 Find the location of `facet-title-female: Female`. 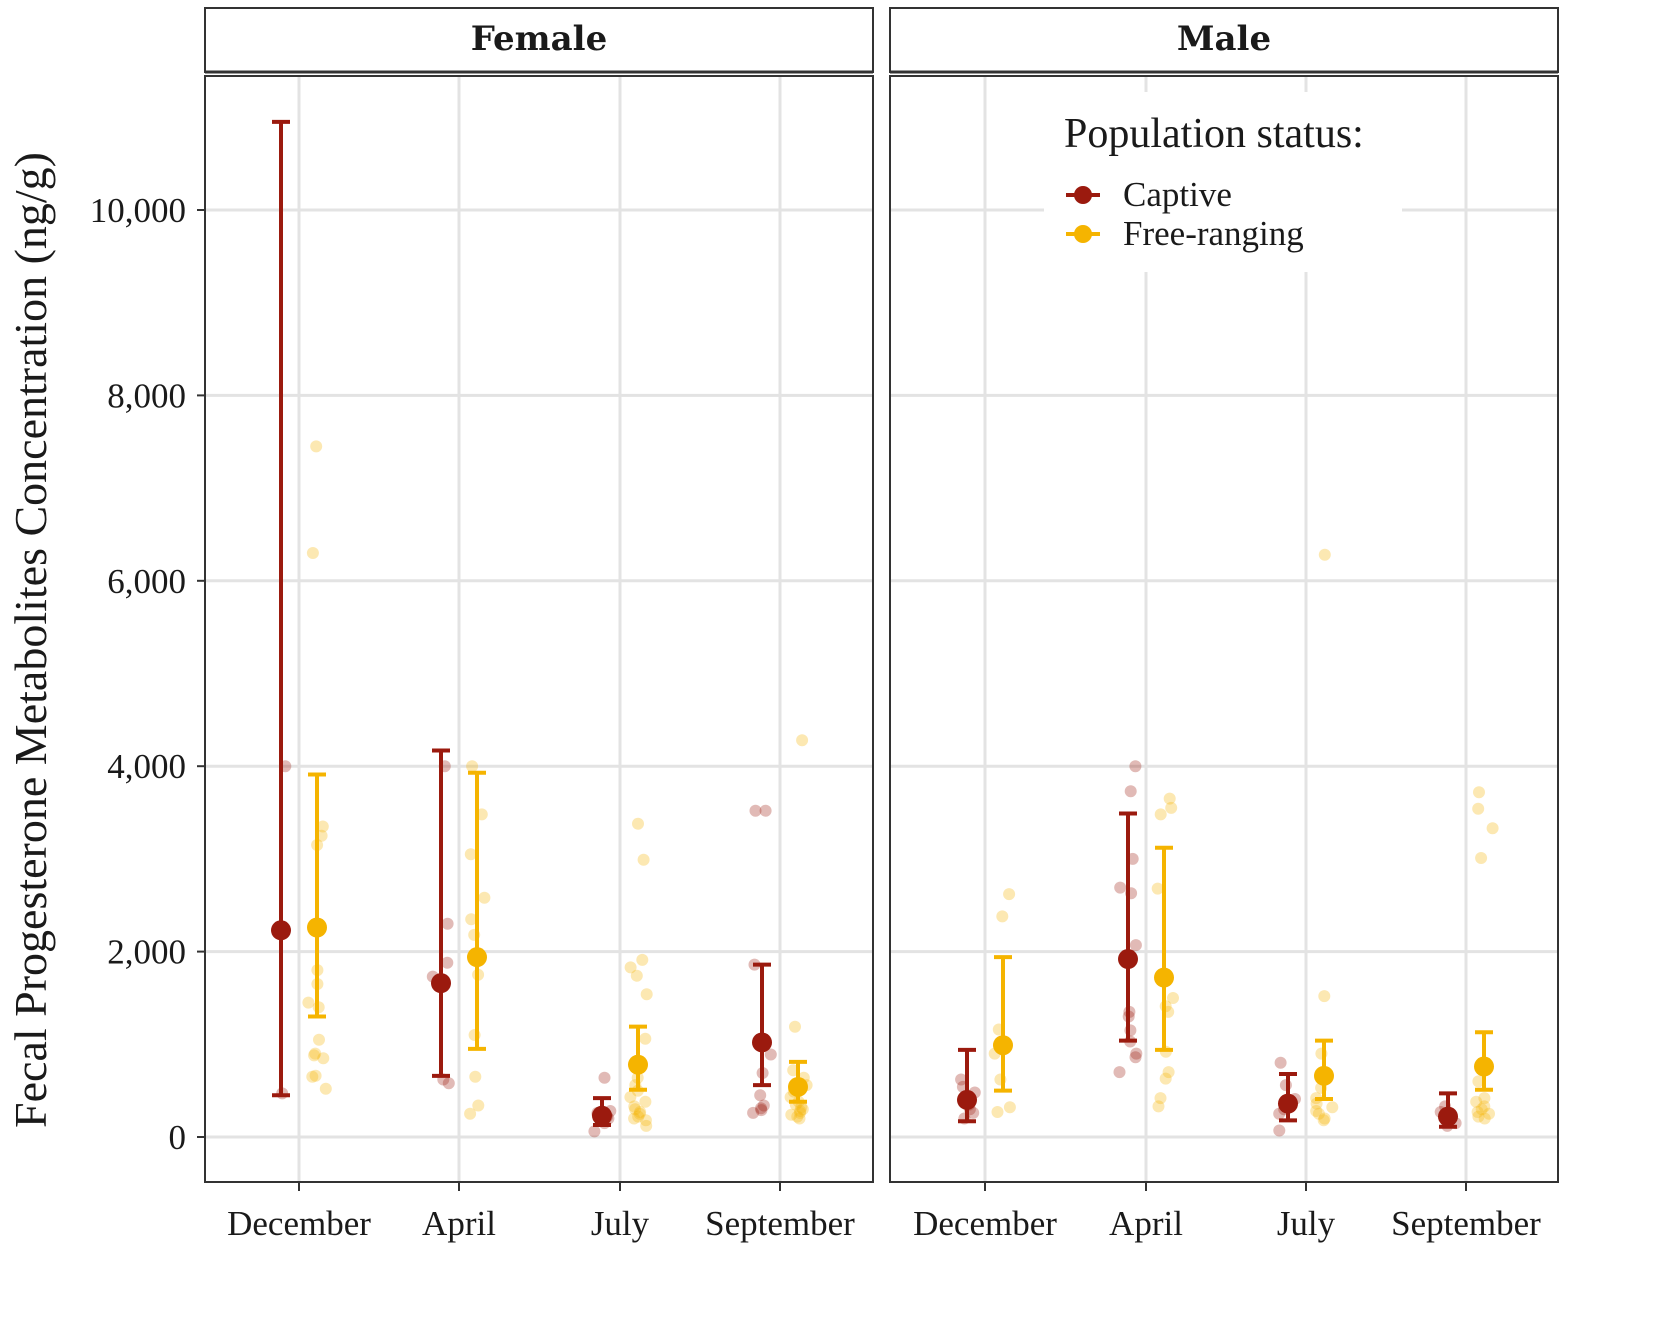

facet-title-female: Female is located at coordinates (539, 39).